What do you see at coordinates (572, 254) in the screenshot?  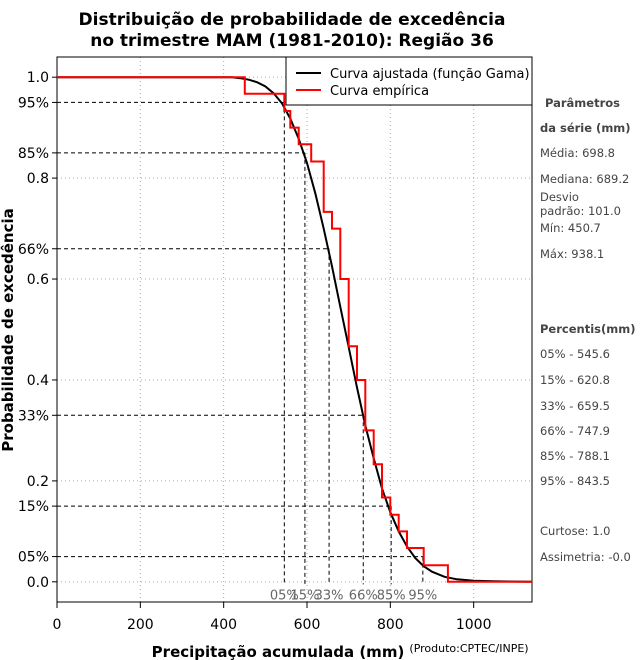 I see `stat-max: Máx: 938.1` at bounding box center [572, 254].